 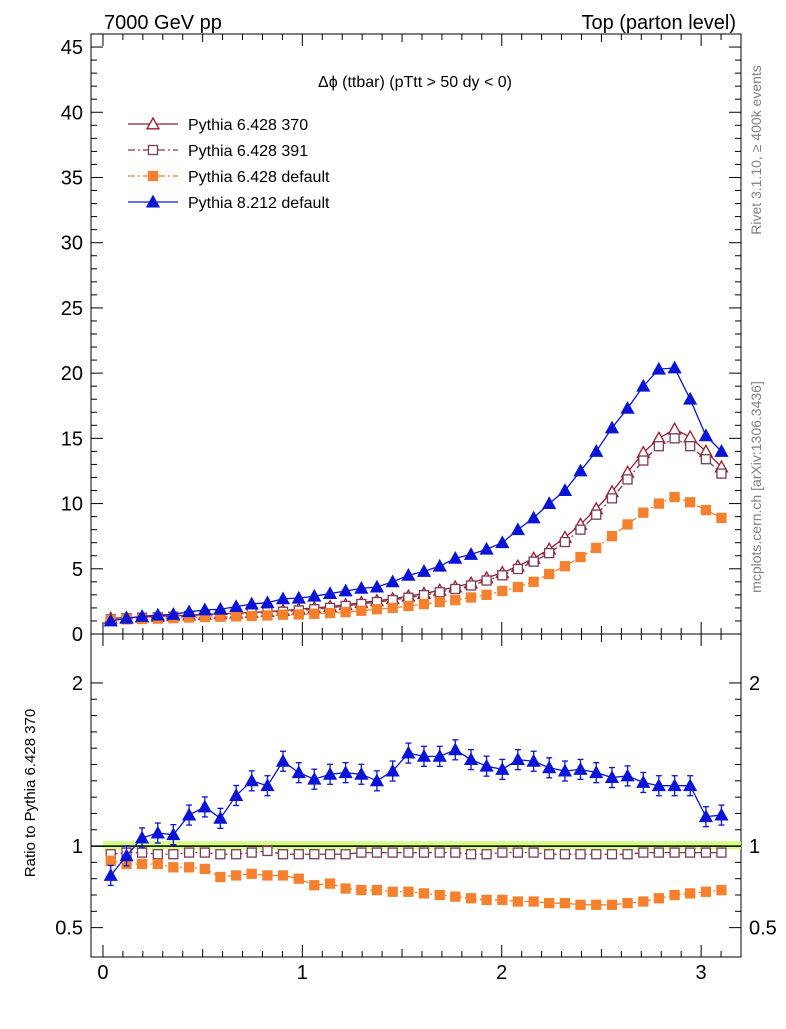 I want to click on ratio-xtick-label: 3, so click(x=701, y=973).